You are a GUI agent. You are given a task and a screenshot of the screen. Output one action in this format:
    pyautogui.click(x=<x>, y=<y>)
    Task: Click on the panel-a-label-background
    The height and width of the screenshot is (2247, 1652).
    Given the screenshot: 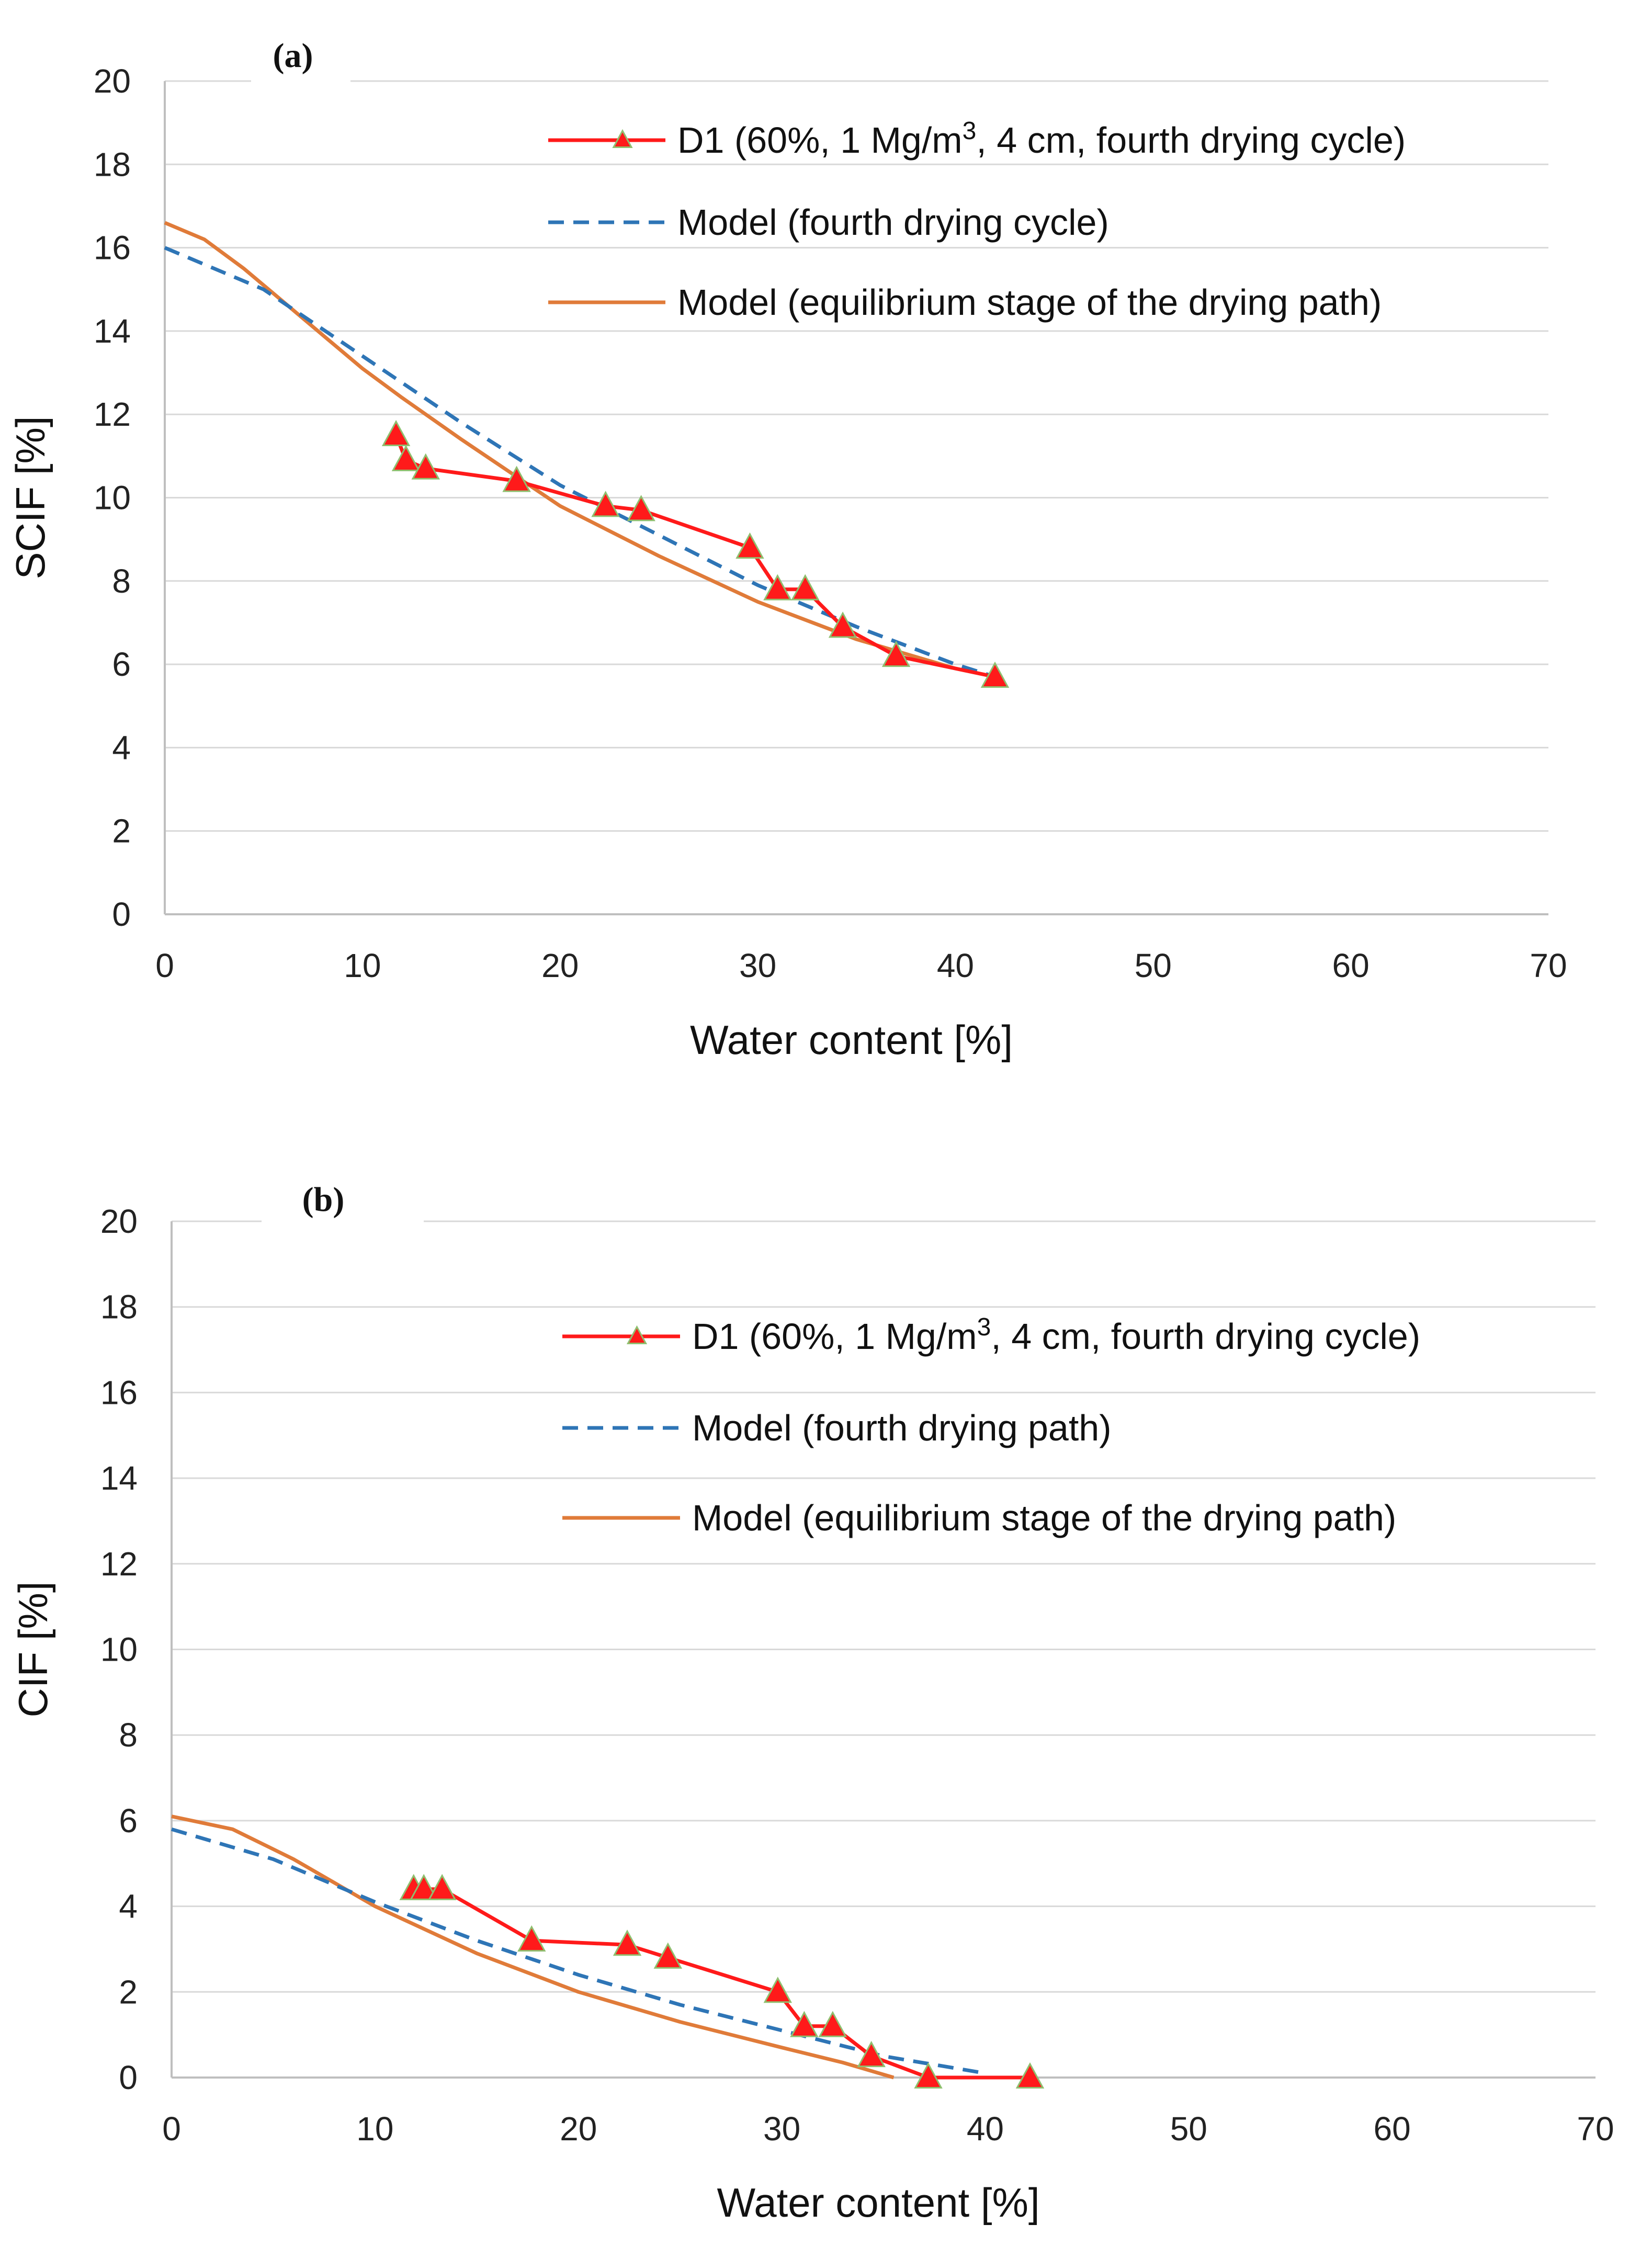 What is the action you would take?
    pyautogui.click(x=300, y=57)
    